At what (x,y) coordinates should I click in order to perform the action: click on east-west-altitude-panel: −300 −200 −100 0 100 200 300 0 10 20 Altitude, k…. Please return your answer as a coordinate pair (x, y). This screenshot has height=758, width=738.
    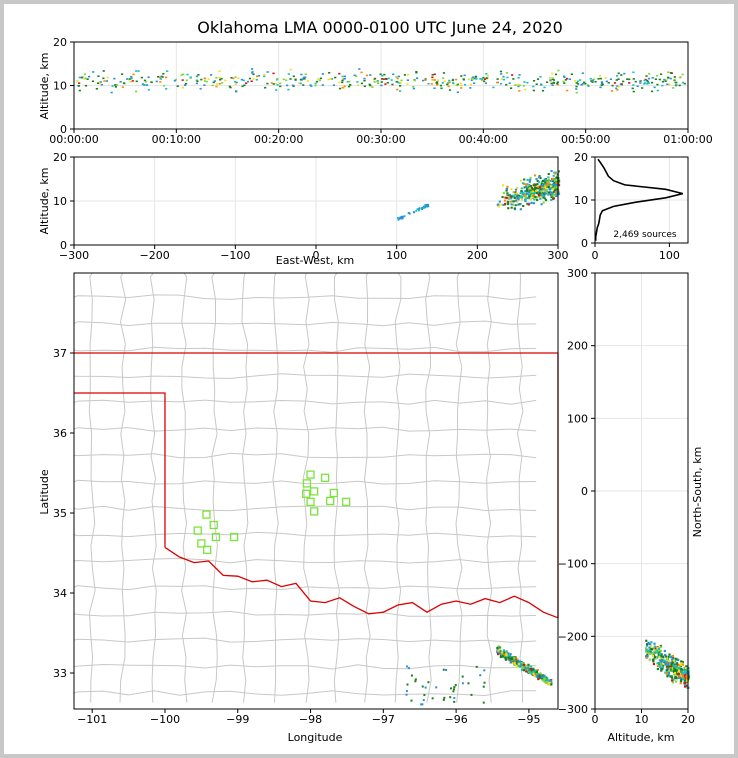
    Looking at the image, I should click on (303, 209).